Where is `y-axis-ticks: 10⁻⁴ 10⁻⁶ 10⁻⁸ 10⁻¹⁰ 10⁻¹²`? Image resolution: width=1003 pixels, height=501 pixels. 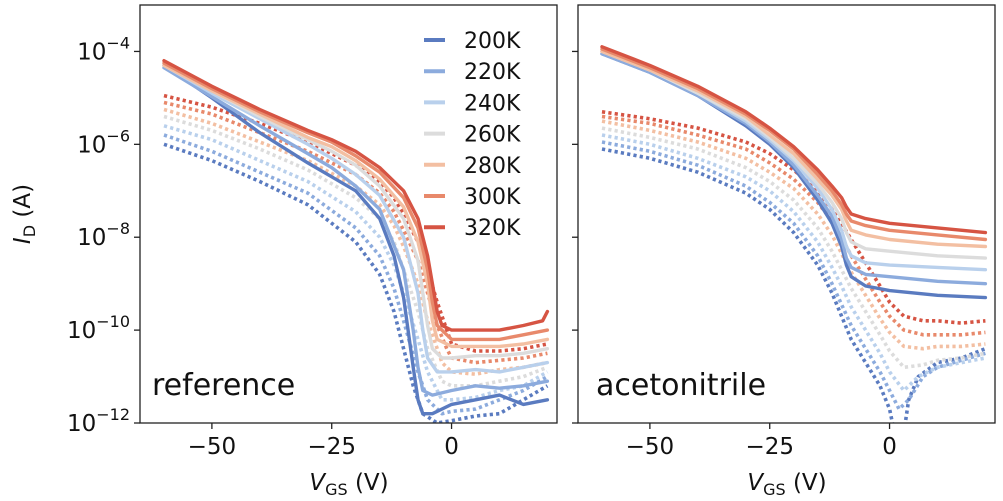
y-axis-ticks: 10⁻⁴ 10⁻⁶ 10⁻⁸ 10⁻¹⁰ 10⁻¹² is located at coordinates (103, 235).